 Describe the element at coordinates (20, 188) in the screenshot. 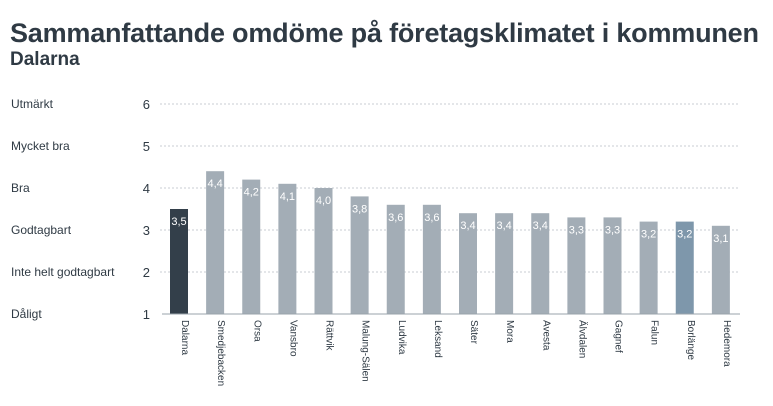

I see `y-scale-label: Bra` at that location.